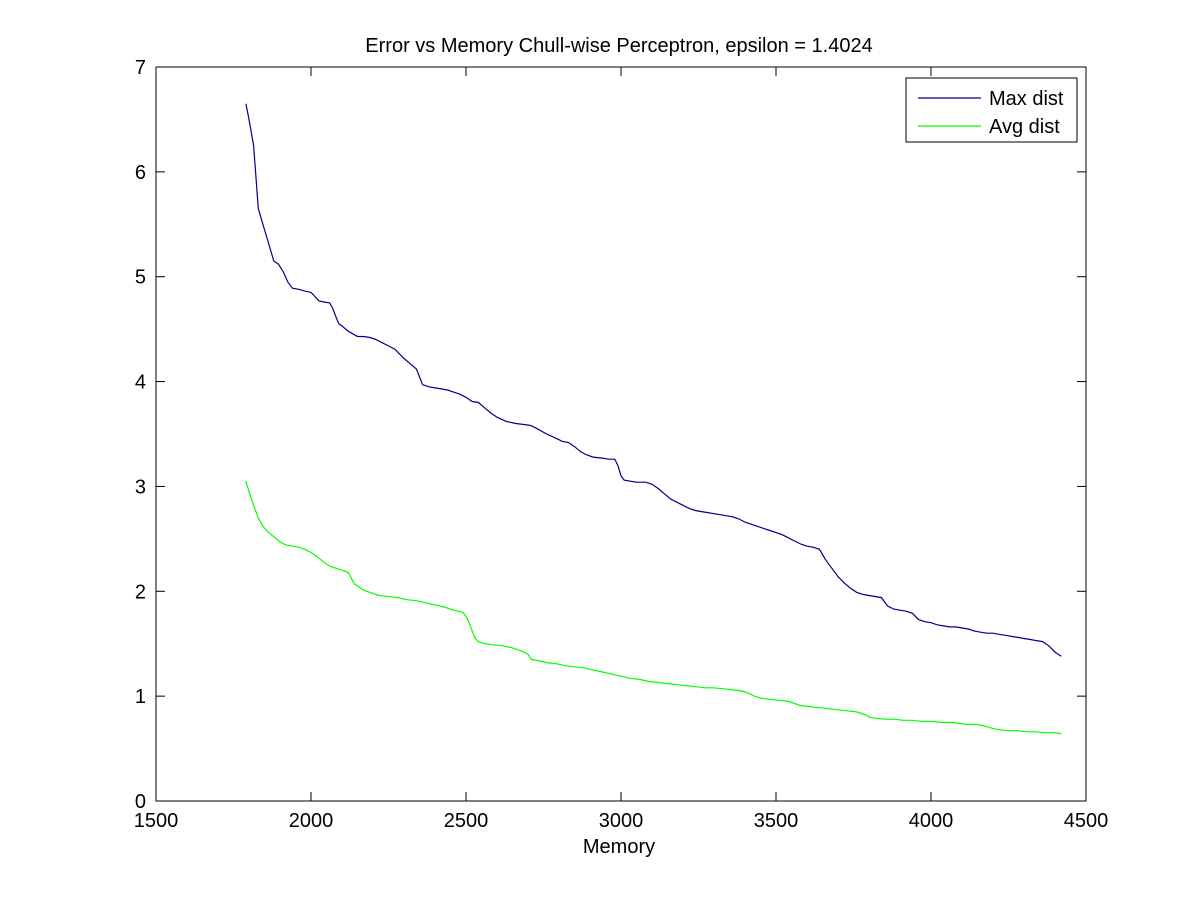 This screenshot has width=1200, height=905. I want to click on x-axis-label: Memory, so click(619, 847).